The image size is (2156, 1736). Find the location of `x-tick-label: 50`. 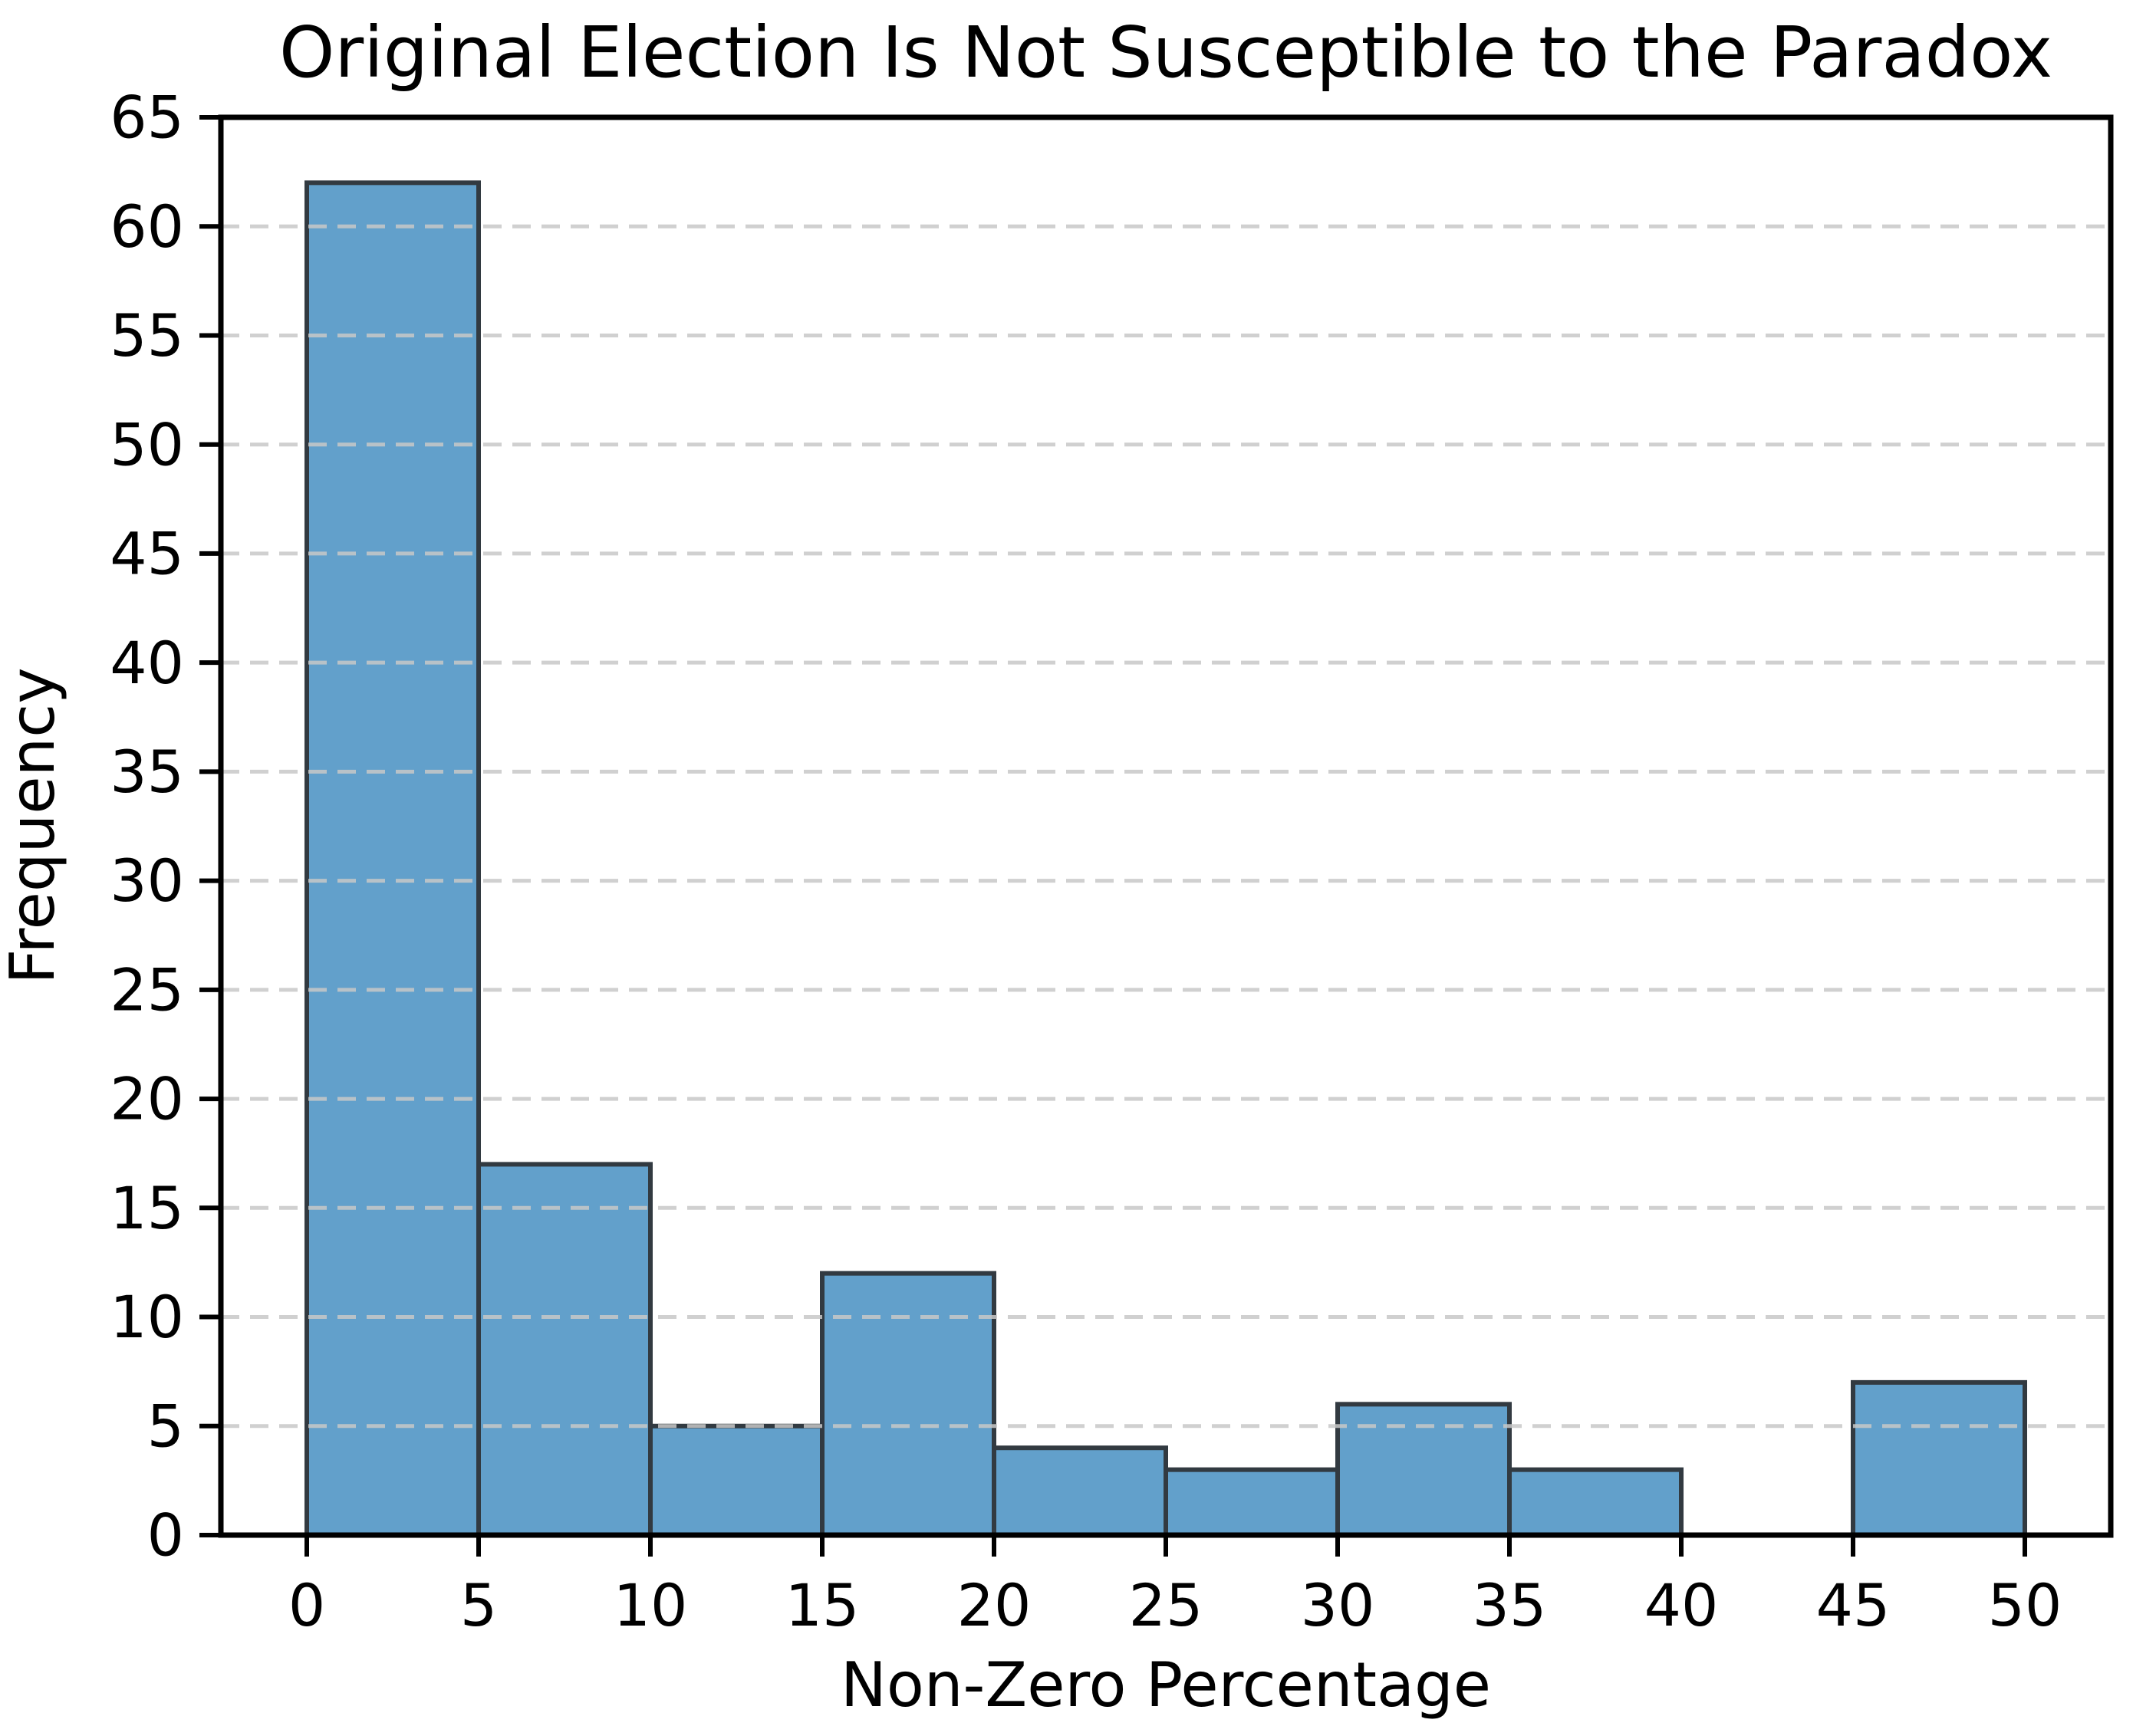

x-tick-label: 50 is located at coordinates (2025, 1605).